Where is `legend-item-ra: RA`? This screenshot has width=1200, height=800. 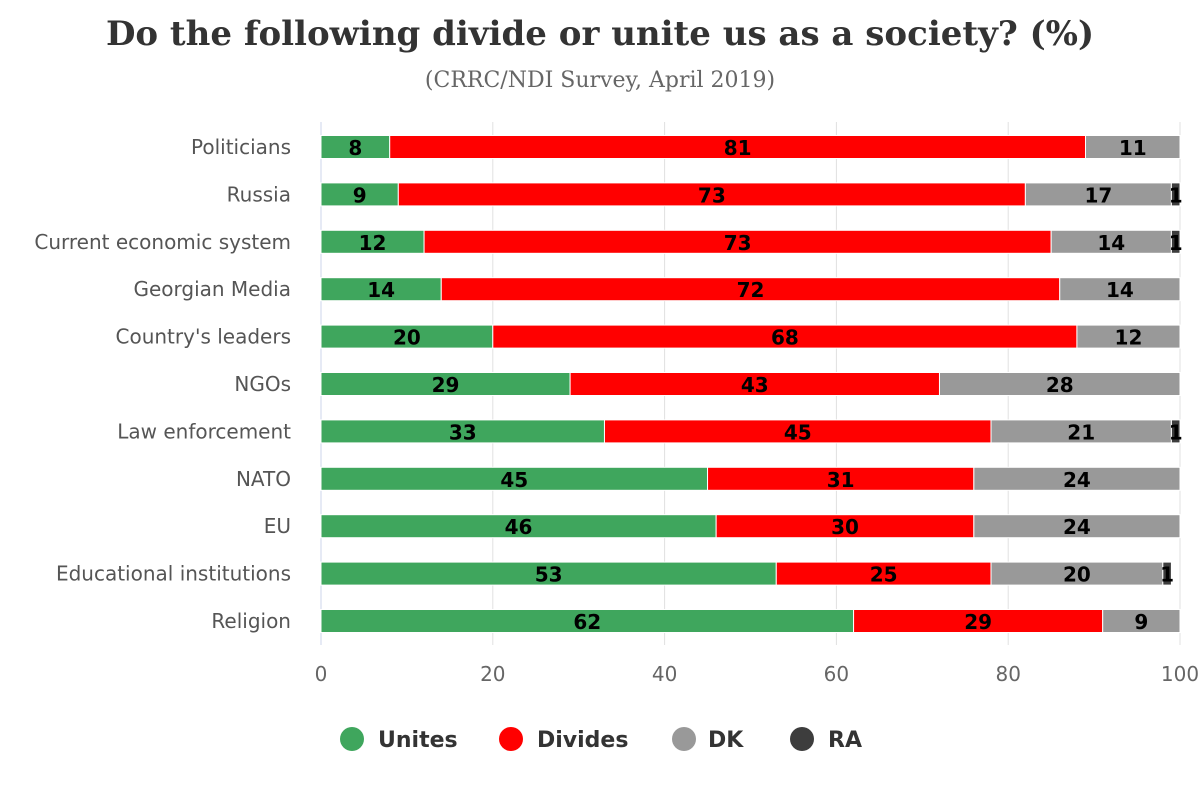
legend-item-ra: RA is located at coordinates (826, 740).